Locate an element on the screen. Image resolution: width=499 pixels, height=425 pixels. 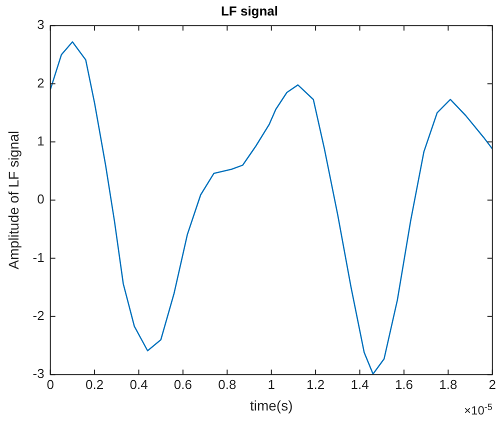
x-axis-title: time(s) is located at coordinates (271, 405).